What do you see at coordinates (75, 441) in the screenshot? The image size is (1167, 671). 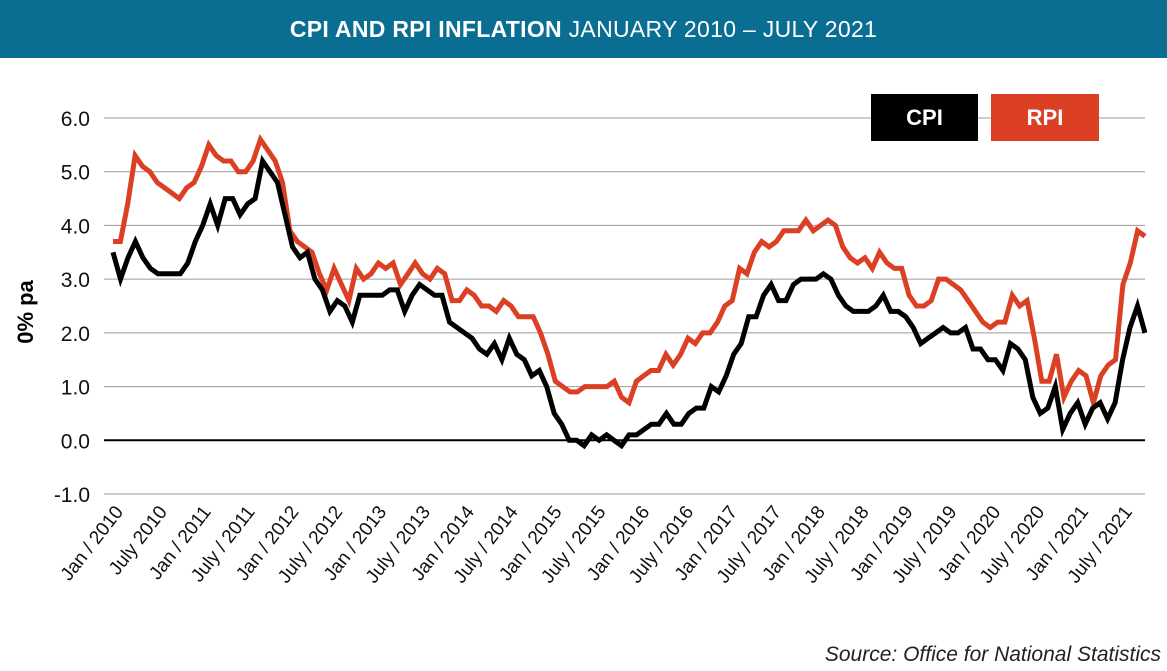 I see `y-tick-label: 0.0` at bounding box center [75, 441].